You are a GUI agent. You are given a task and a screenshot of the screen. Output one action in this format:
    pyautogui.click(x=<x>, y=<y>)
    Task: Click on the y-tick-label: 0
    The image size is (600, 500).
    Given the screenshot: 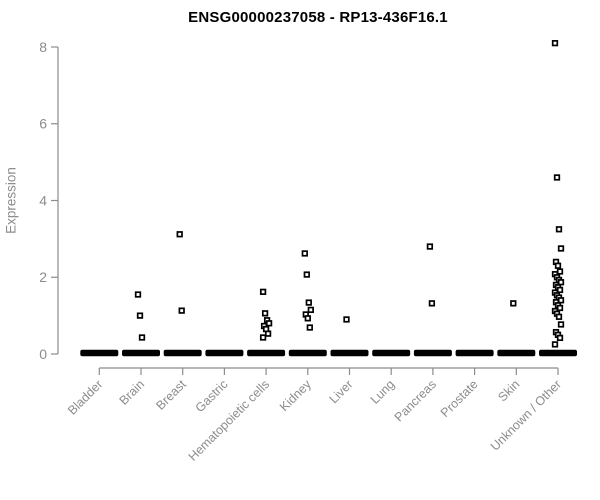 What is the action you would take?
    pyautogui.click(x=43, y=354)
    